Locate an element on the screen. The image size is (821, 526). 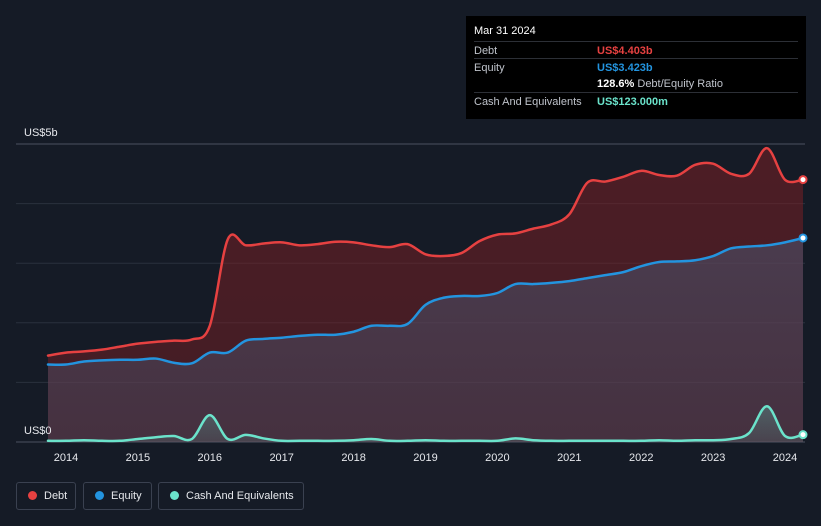
tooltip-cash-label: Cash And Equivalents is located at coordinates (528, 102).